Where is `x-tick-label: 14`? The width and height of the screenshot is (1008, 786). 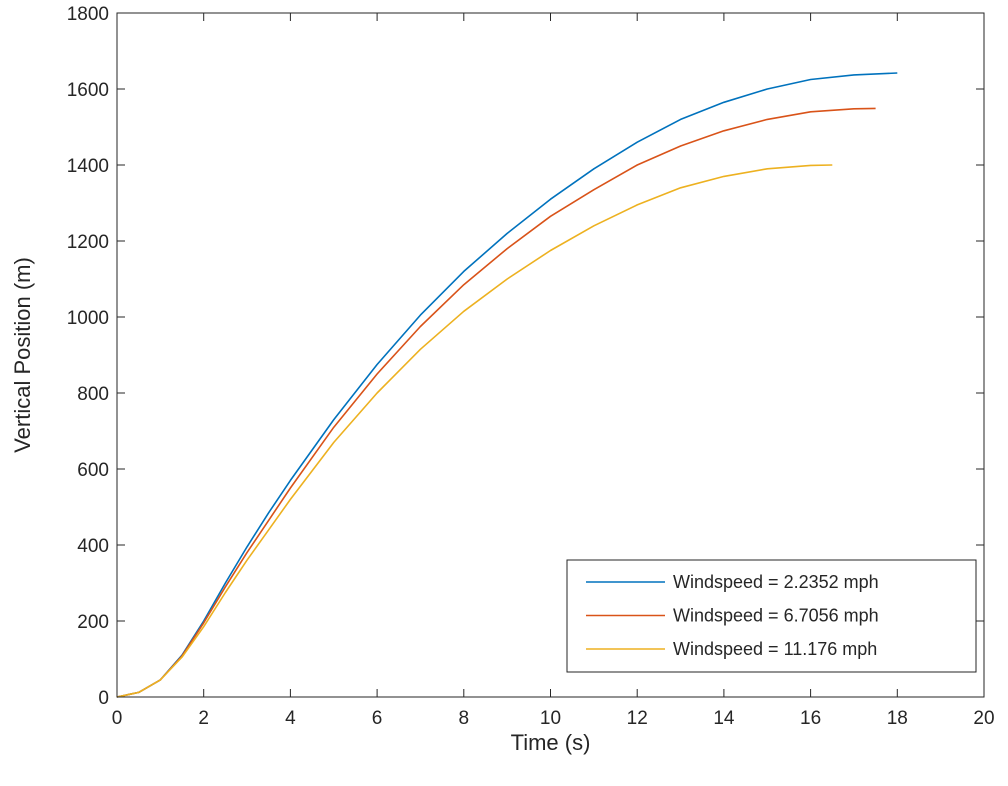 x-tick-label: 14 is located at coordinates (724, 718).